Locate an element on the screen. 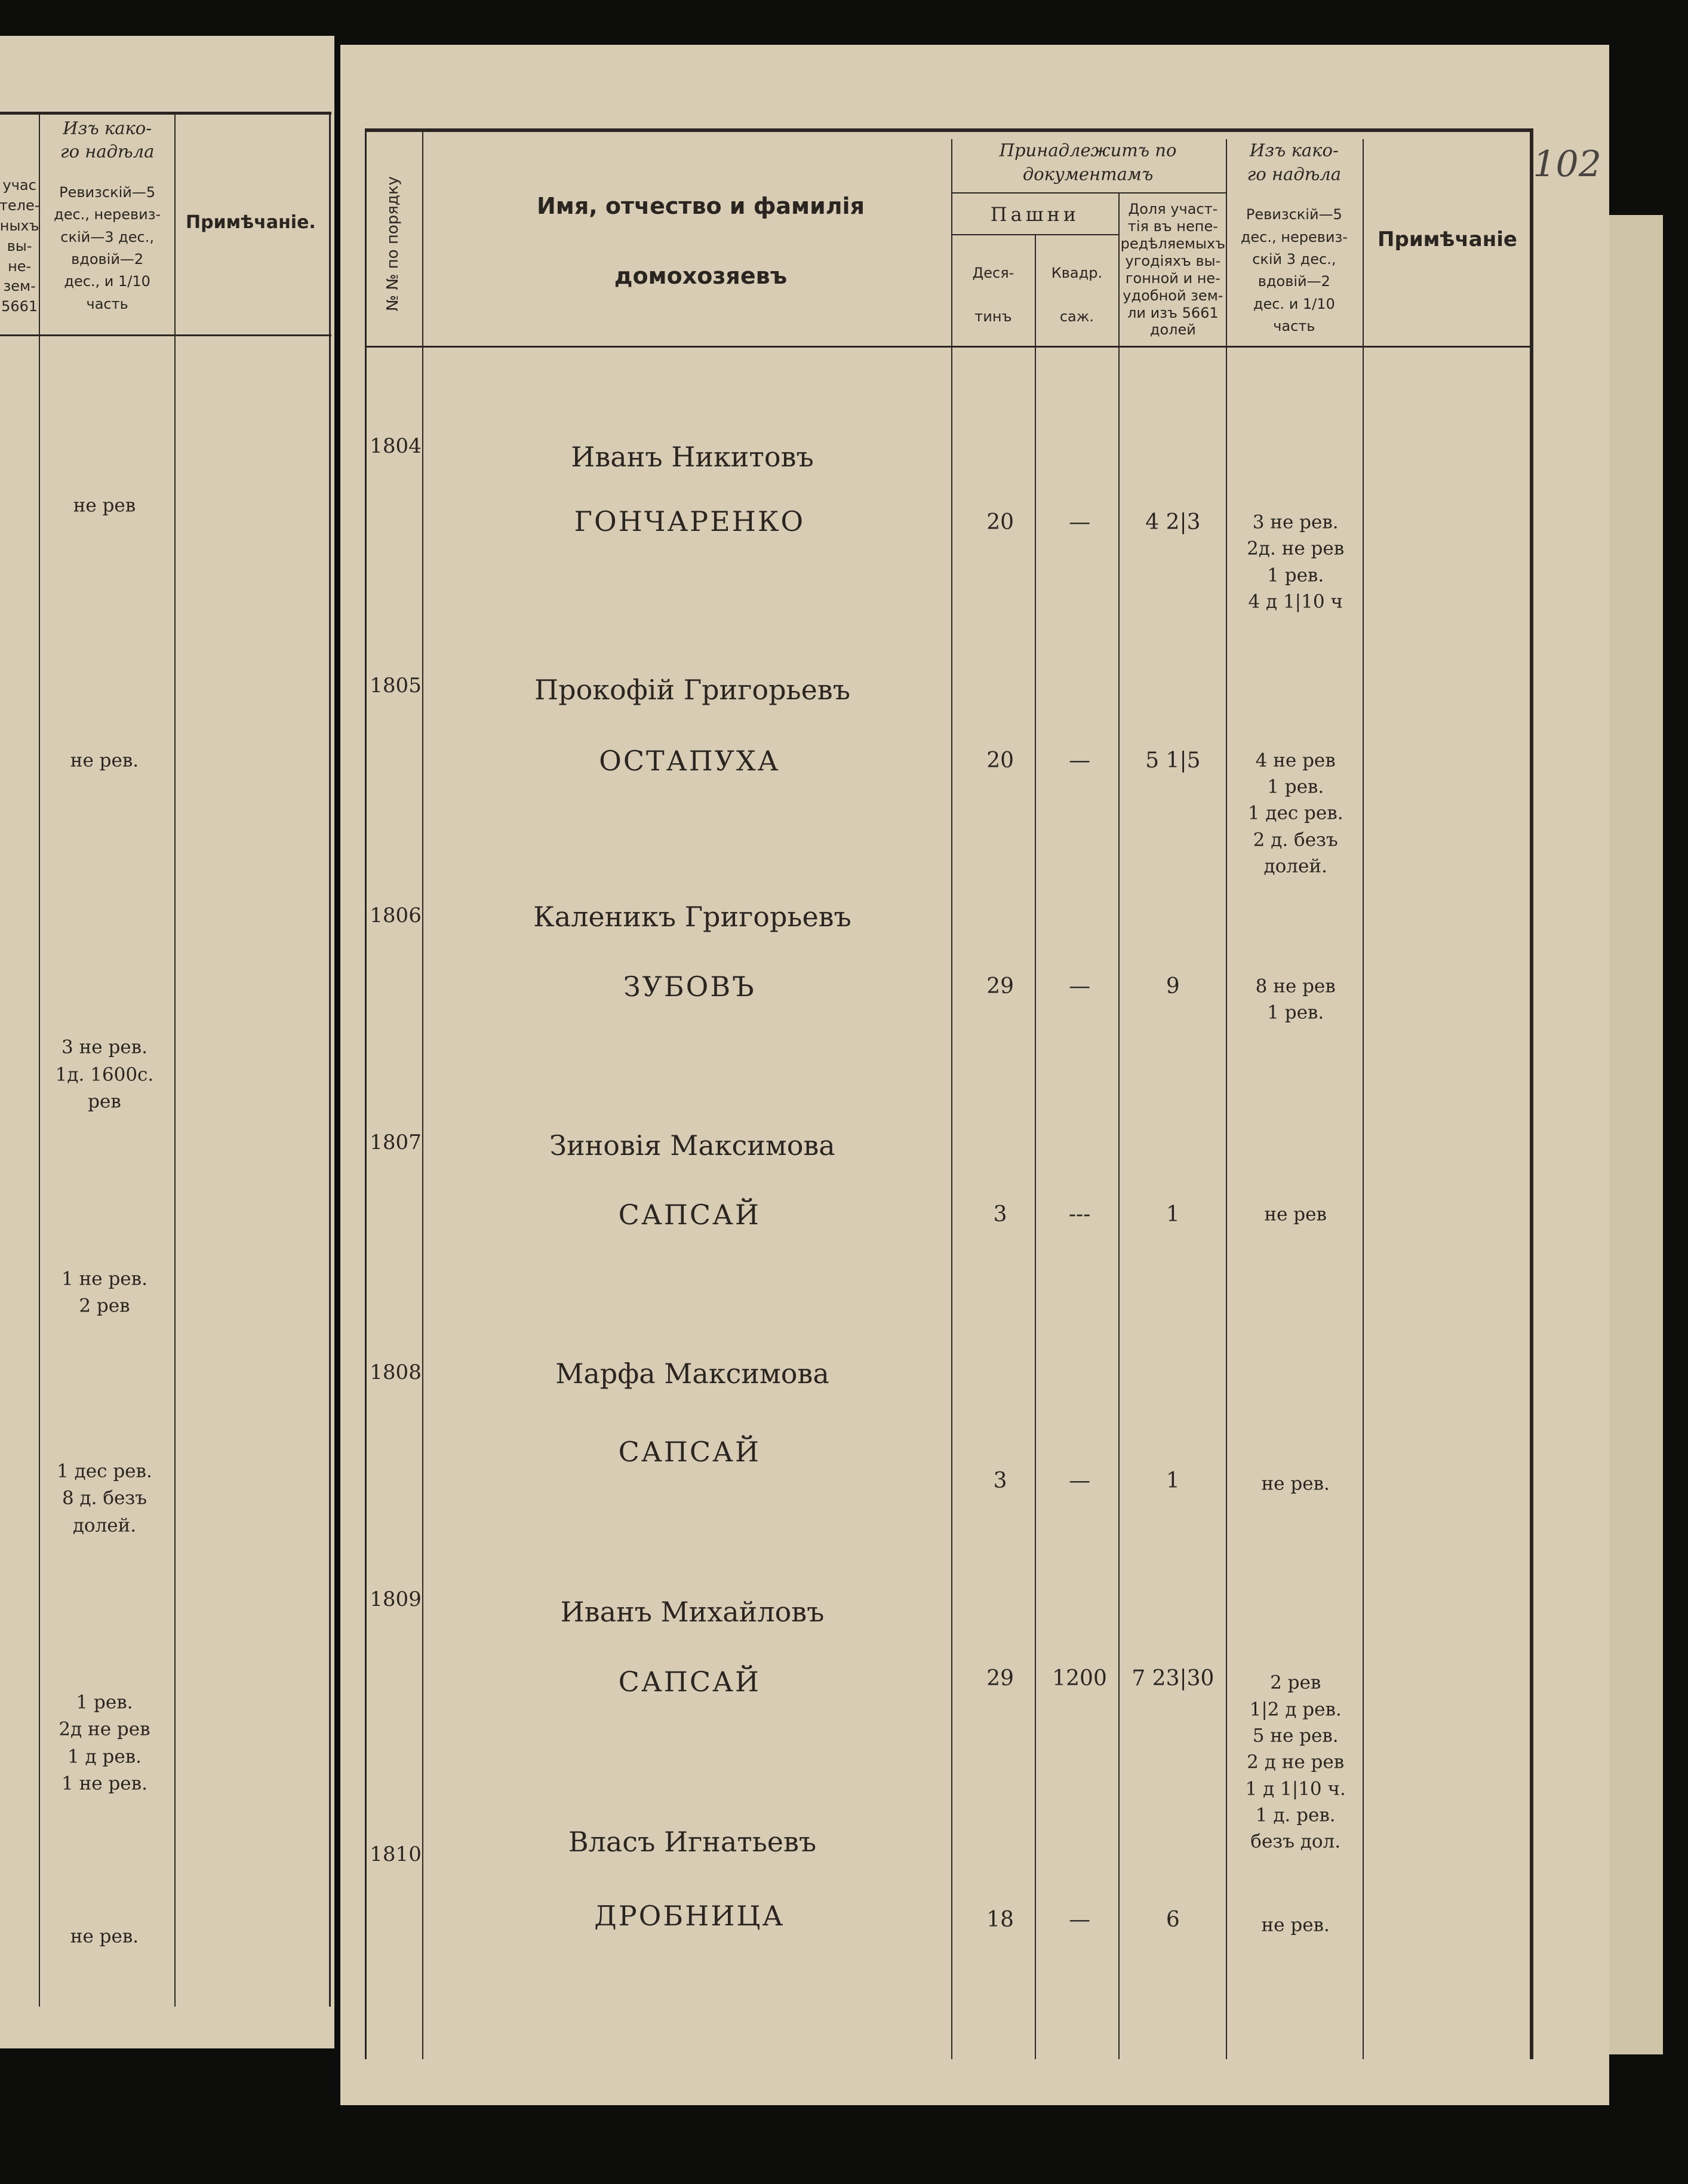  allotment-note: 8 д. безъ is located at coordinates (104, 1498).